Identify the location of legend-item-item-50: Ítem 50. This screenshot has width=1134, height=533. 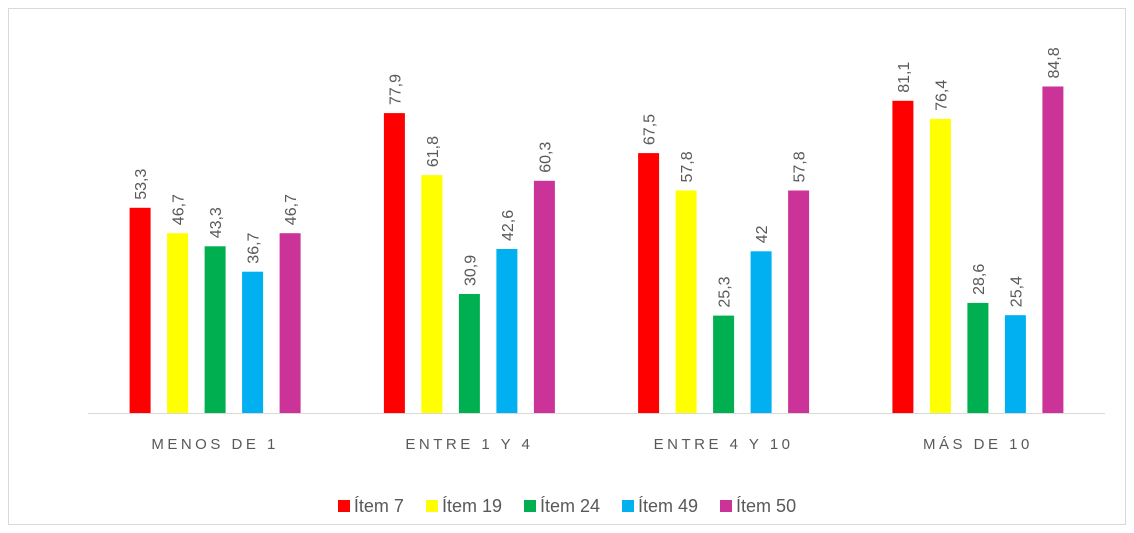
(758, 506).